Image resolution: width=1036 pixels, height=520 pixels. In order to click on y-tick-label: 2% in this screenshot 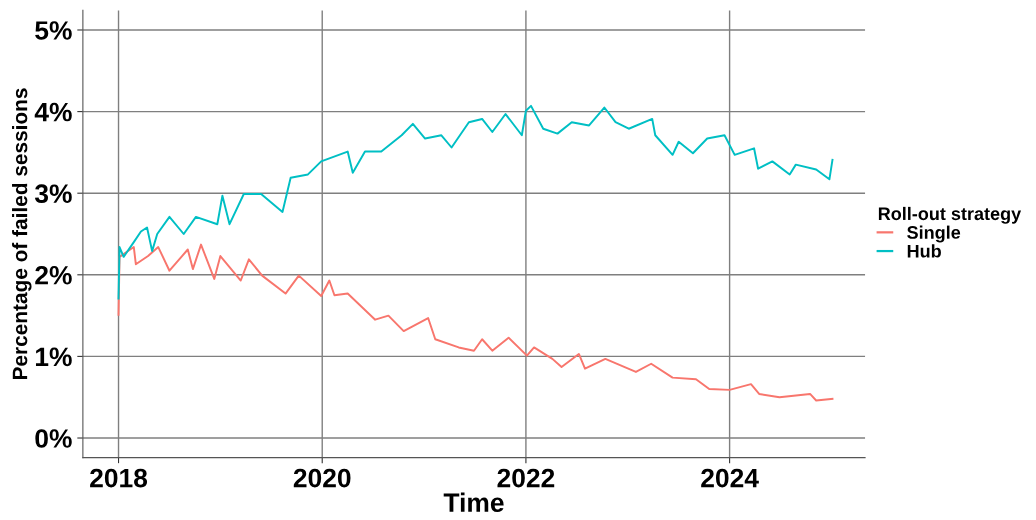, I will do `click(53, 275)`.